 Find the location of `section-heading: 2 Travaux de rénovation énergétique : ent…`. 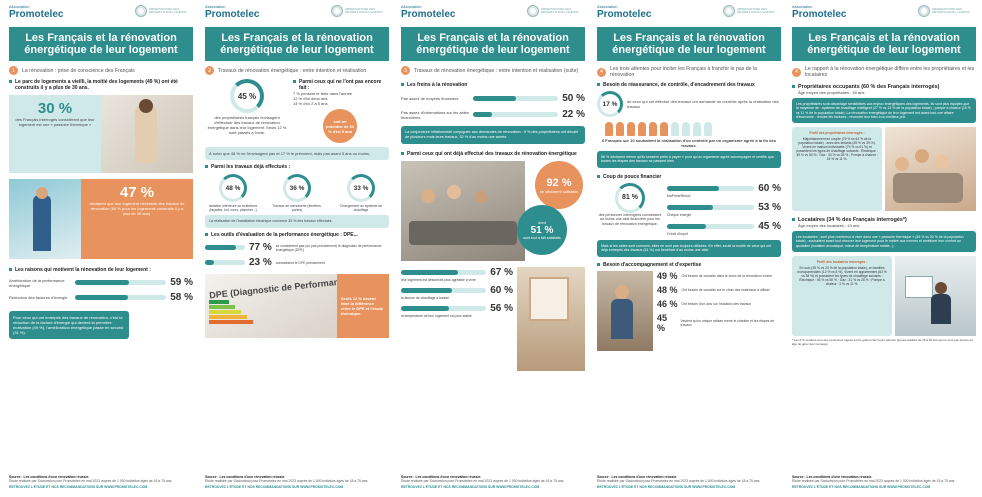

section-heading: 2 Travaux de rénovation énergétique : ent… is located at coordinates (297, 70).